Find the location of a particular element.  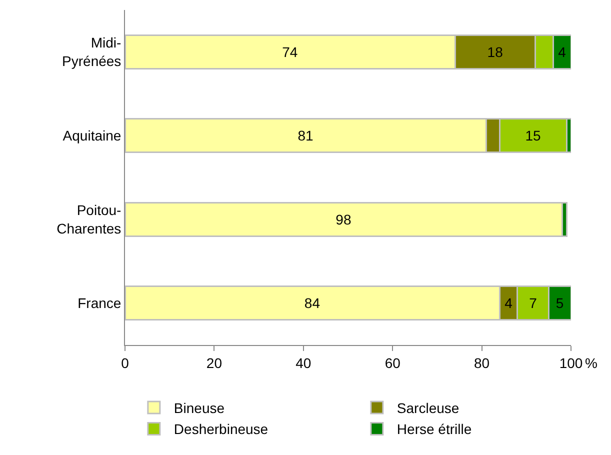

data-label: 98 is located at coordinates (344, 219).